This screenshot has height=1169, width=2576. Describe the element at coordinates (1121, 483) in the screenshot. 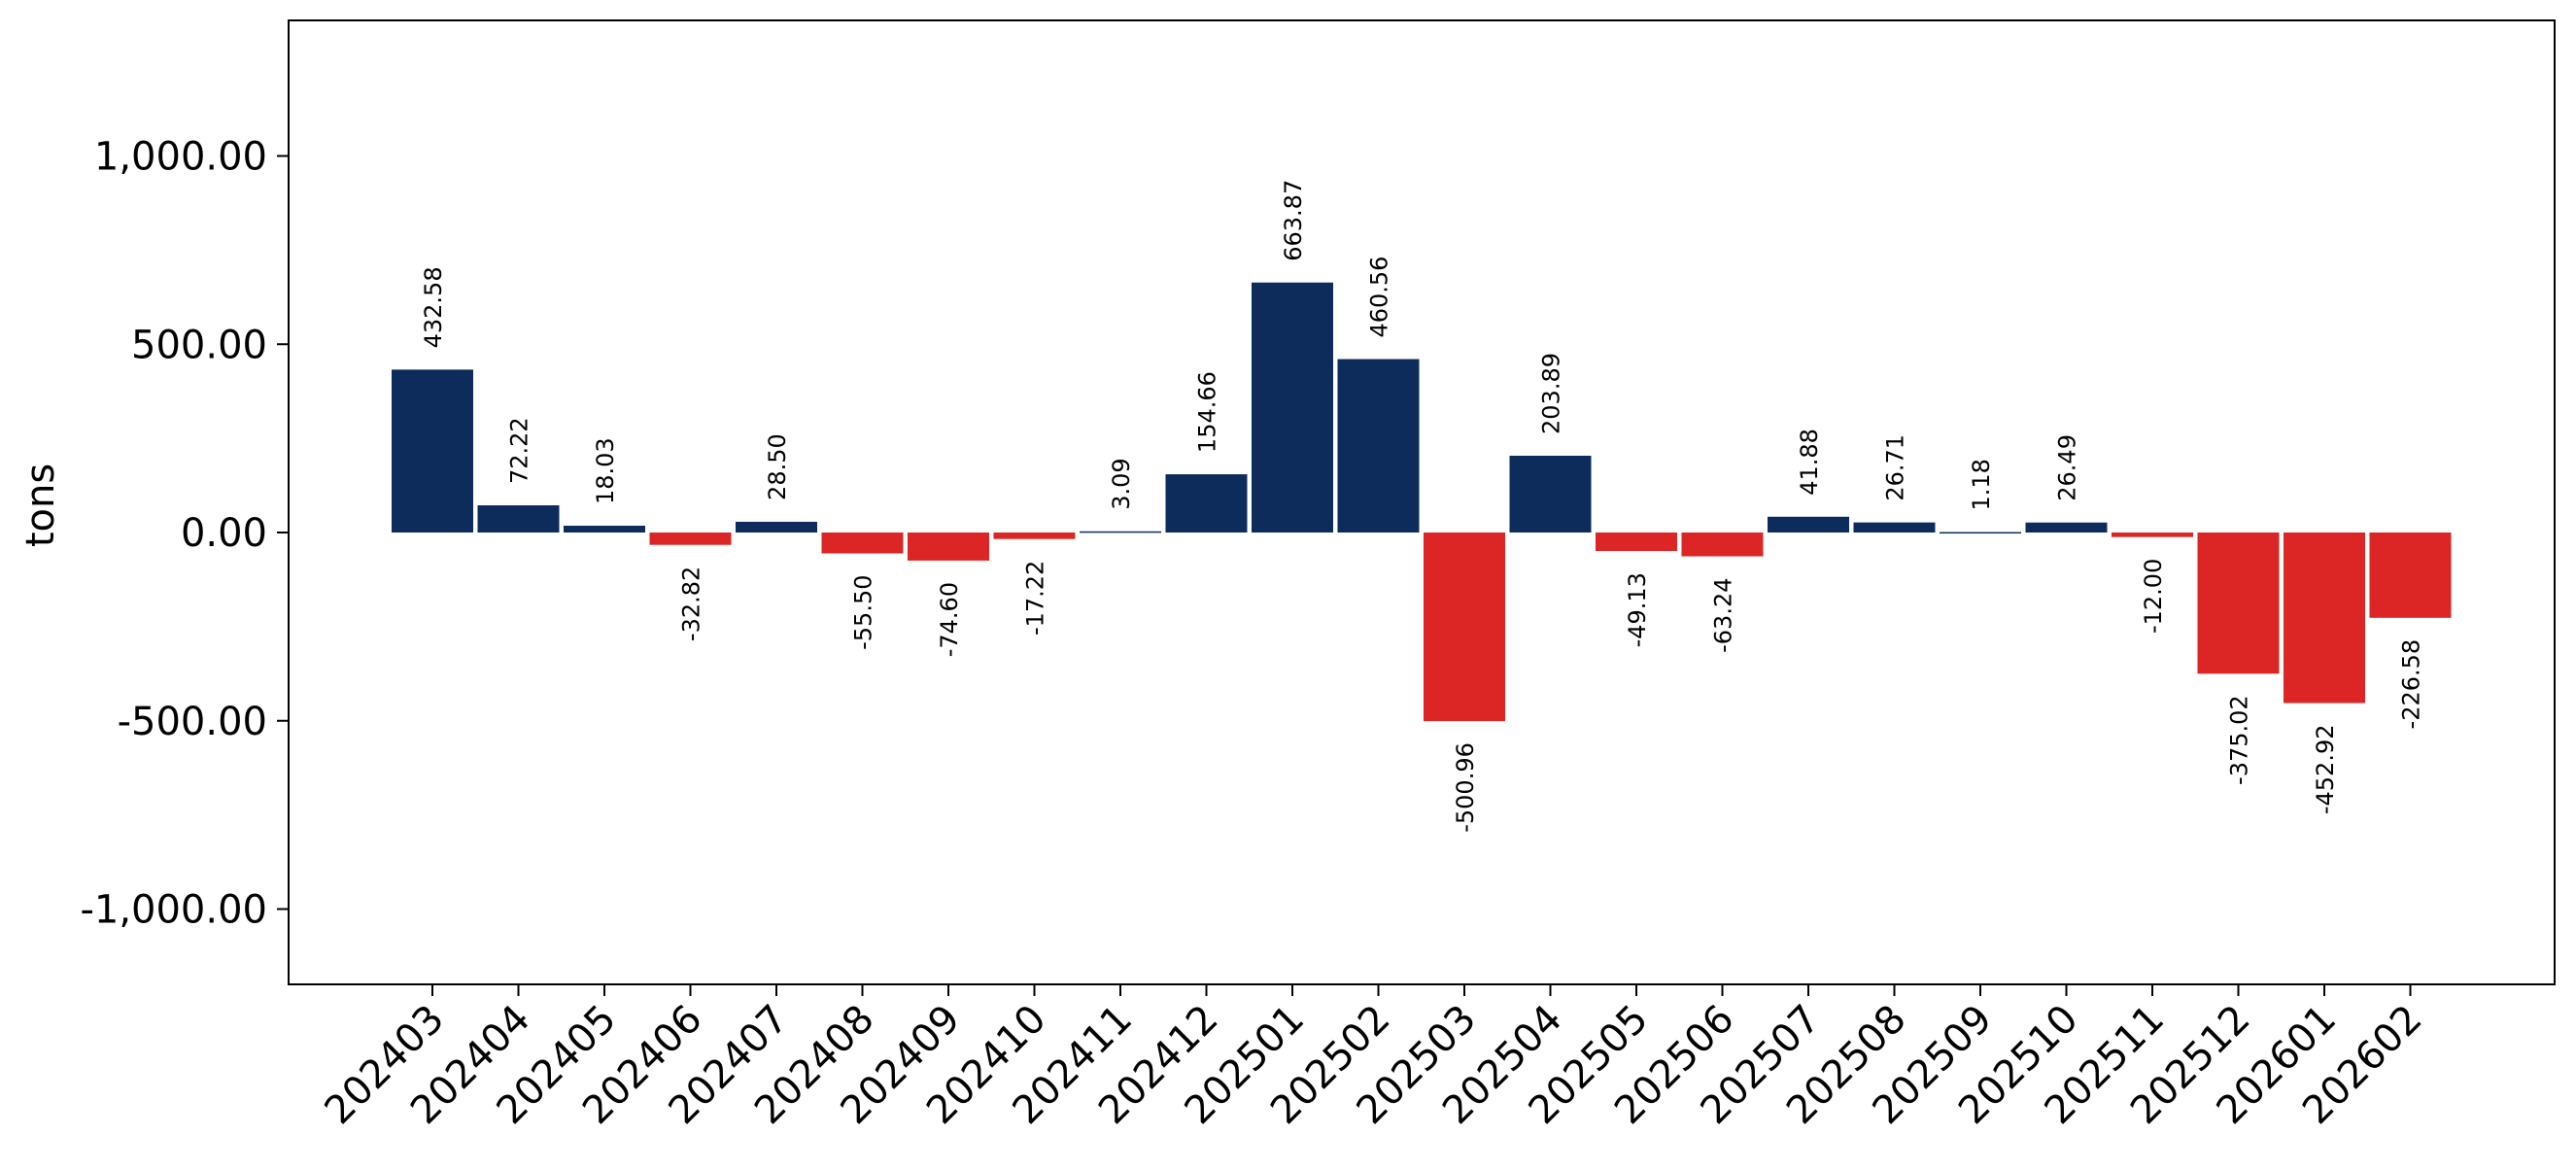

I see `data-label-202411: 3.09` at that location.